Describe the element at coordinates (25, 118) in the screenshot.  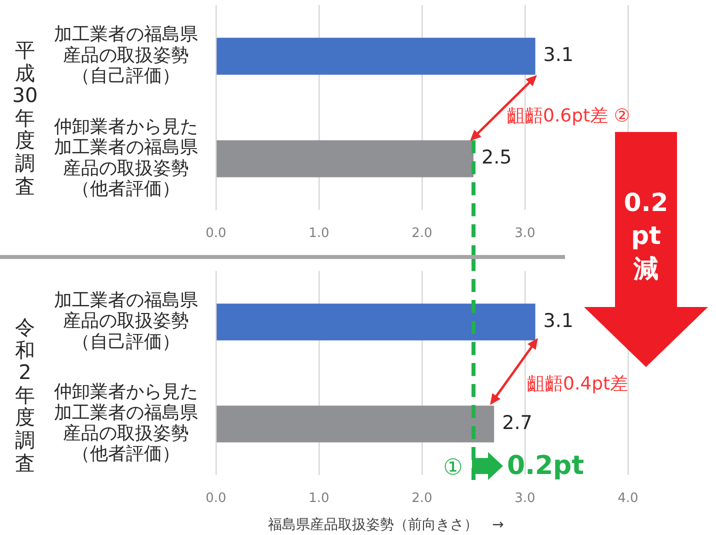
I see `y-axis-title: 平成30年度調査` at that location.